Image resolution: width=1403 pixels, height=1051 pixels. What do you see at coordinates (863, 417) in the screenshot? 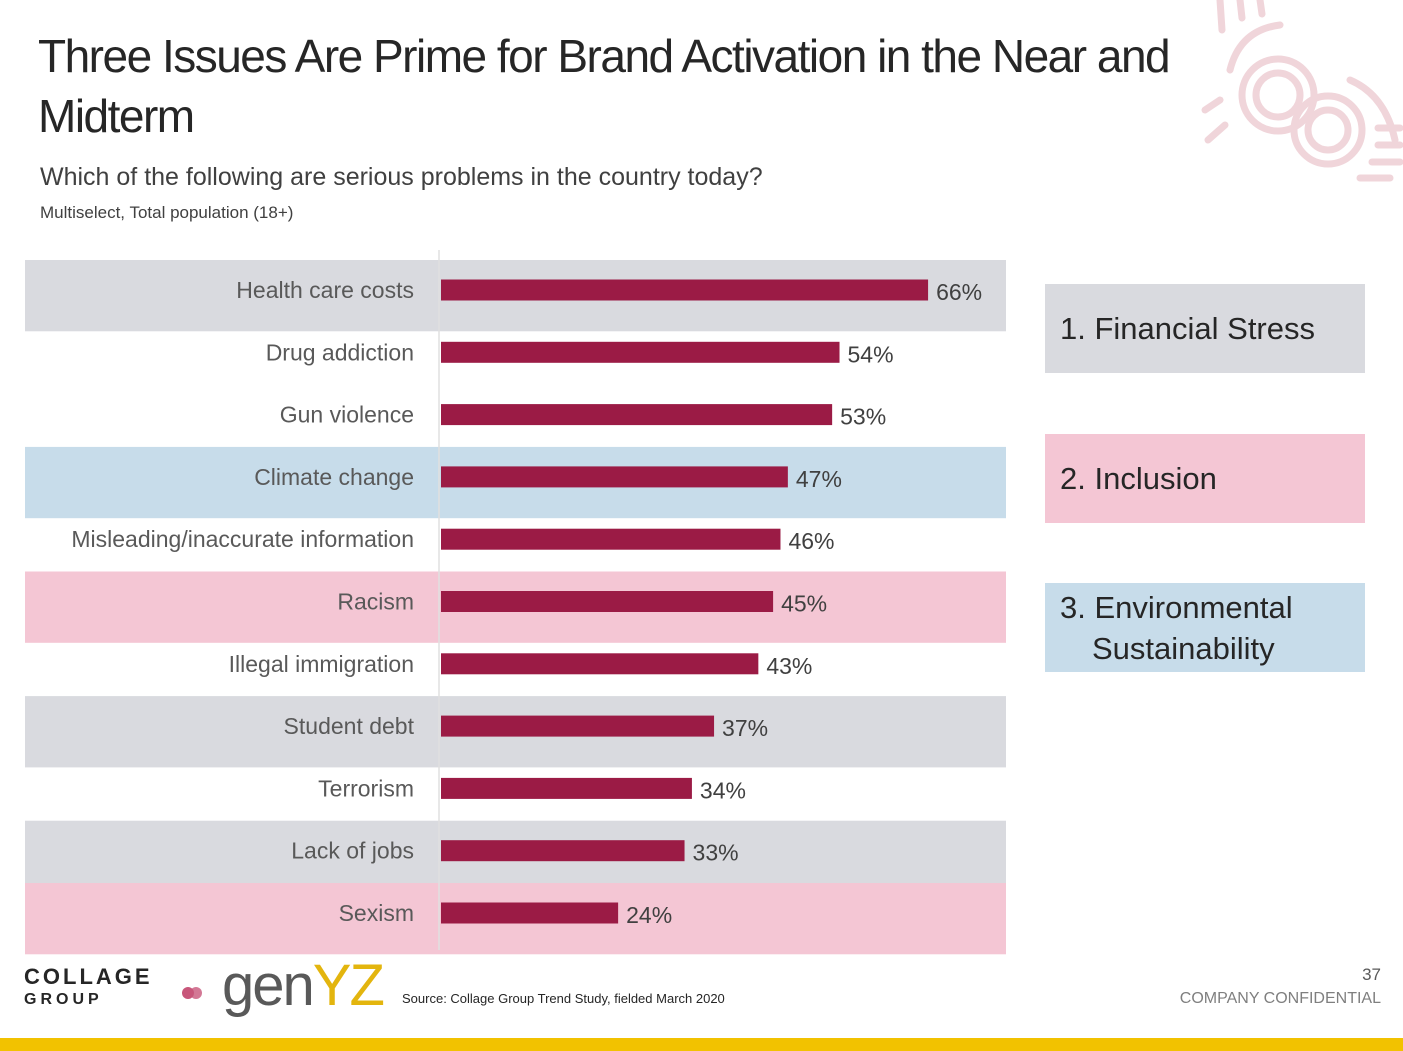
I see `value-label: 53%` at bounding box center [863, 417].